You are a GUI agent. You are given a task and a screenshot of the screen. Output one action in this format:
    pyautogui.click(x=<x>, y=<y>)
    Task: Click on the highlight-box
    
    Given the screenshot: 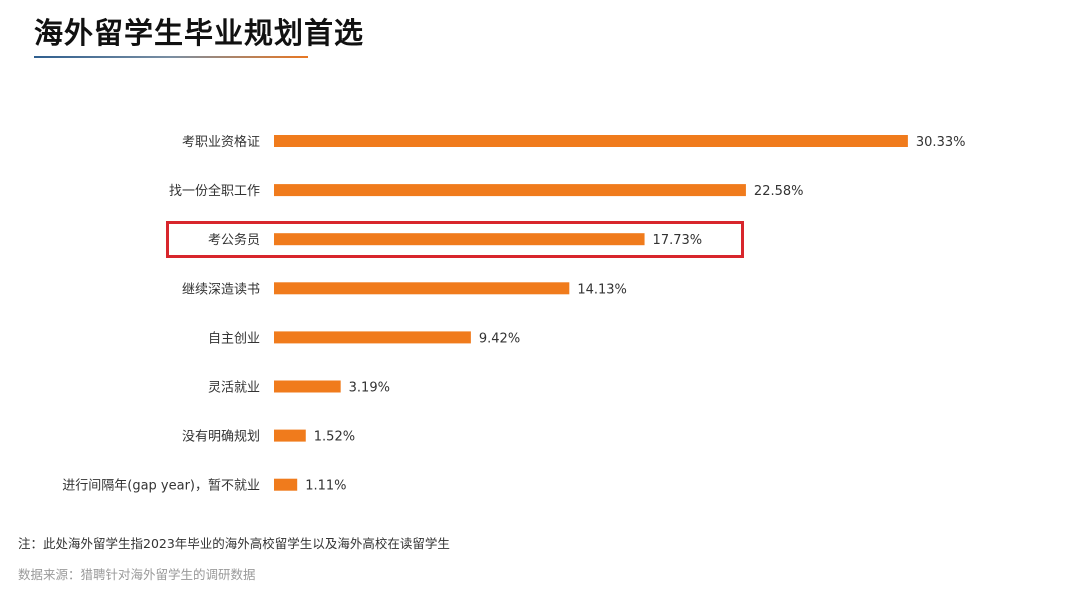 What is the action you would take?
    pyautogui.click(x=455, y=240)
    